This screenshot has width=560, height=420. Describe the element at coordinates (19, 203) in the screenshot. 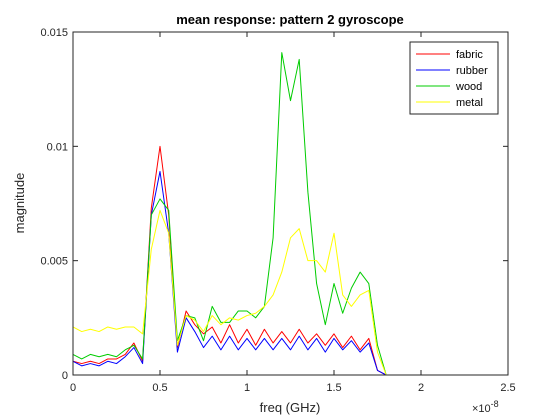

I see `y-axis-label: magnitude` at that location.